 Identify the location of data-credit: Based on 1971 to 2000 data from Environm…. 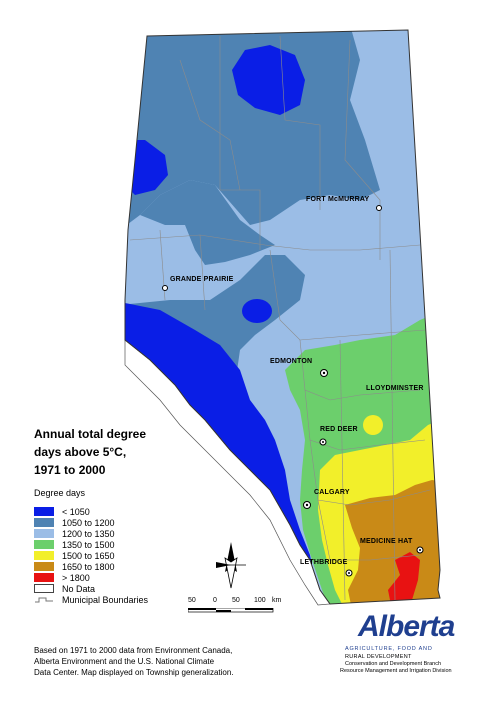
(164, 661).